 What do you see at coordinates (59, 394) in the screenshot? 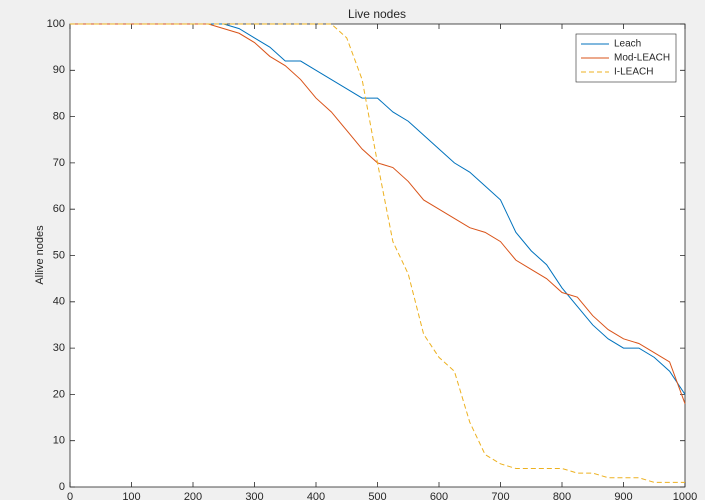
I see `y-tick-label: 20` at bounding box center [59, 394].